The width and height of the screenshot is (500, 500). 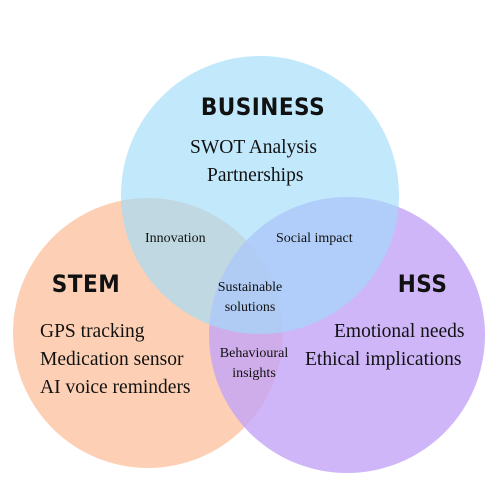 I want to click on business-item-partnerships: Partnerships, so click(x=255, y=175).